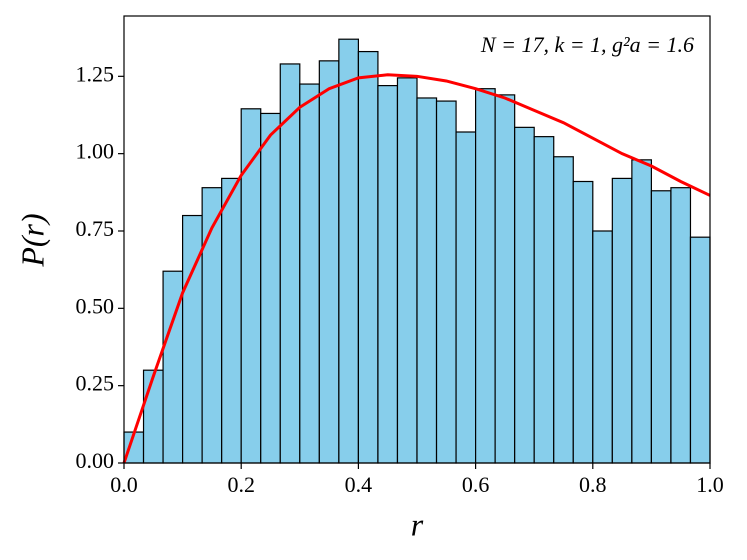 This screenshot has height=560, width=747. Describe the element at coordinates (95, 305) in the screenshot. I see `y-tick-label: 0.50` at that location.